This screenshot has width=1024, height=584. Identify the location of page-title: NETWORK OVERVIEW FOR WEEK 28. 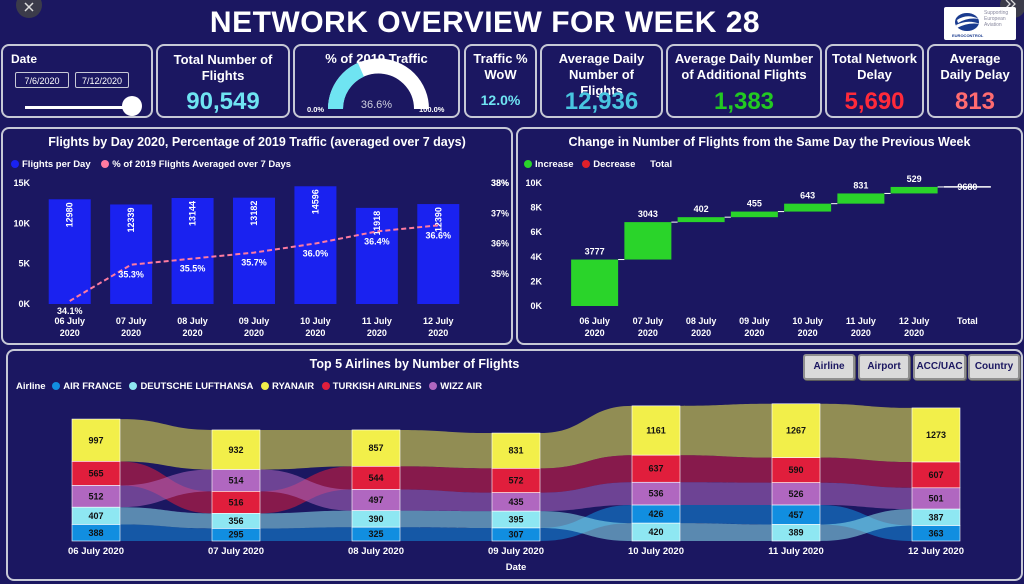
(485, 22).